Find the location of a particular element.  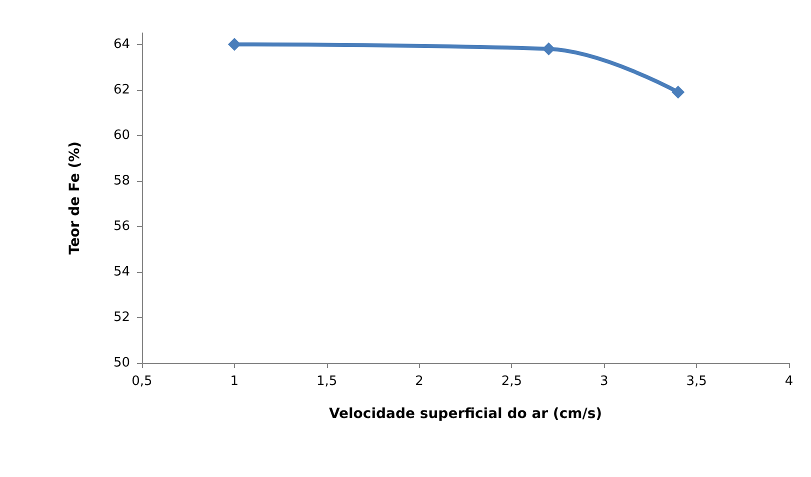

x-tick-label: 0,5 is located at coordinates (142, 381).